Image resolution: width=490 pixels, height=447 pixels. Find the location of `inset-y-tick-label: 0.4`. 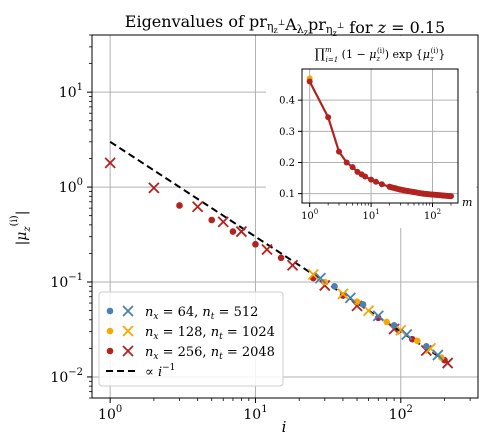

inset-y-tick-label: 0.4 is located at coordinates (287, 101).